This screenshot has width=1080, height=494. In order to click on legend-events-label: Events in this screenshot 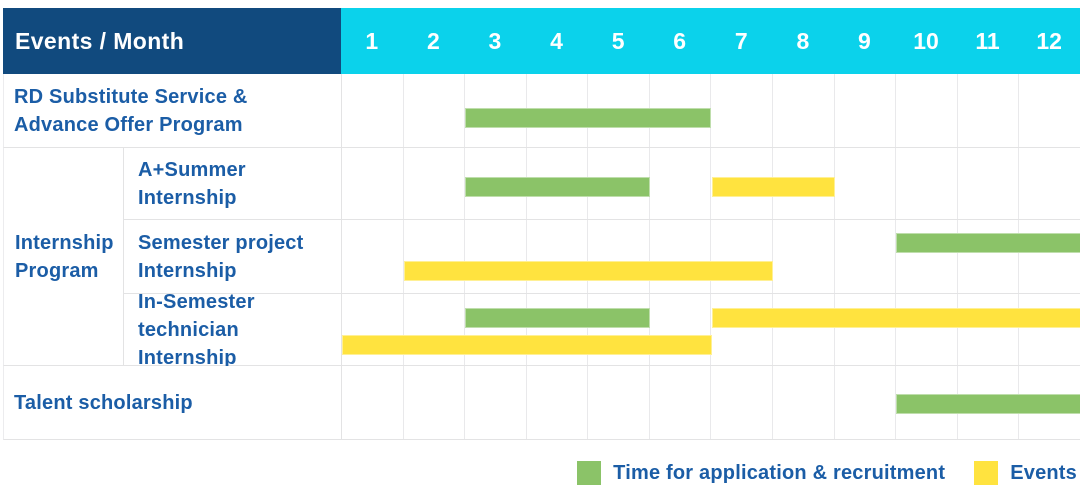, I will do `click(1043, 472)`.